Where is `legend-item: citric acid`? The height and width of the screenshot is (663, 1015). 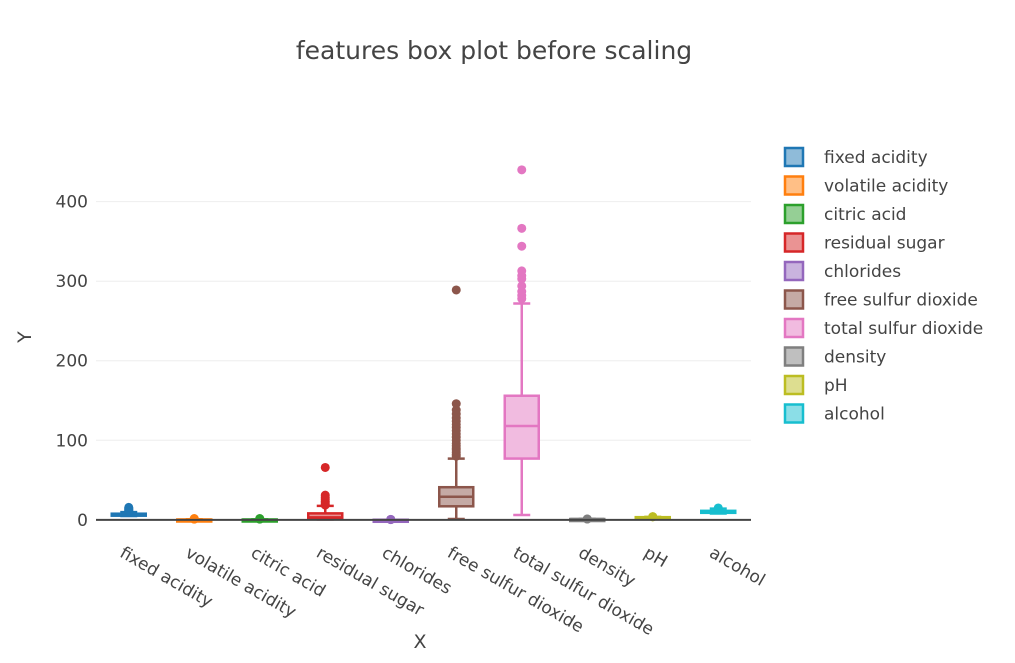 legend-item: citric acid is located at coordinates (844, 214).